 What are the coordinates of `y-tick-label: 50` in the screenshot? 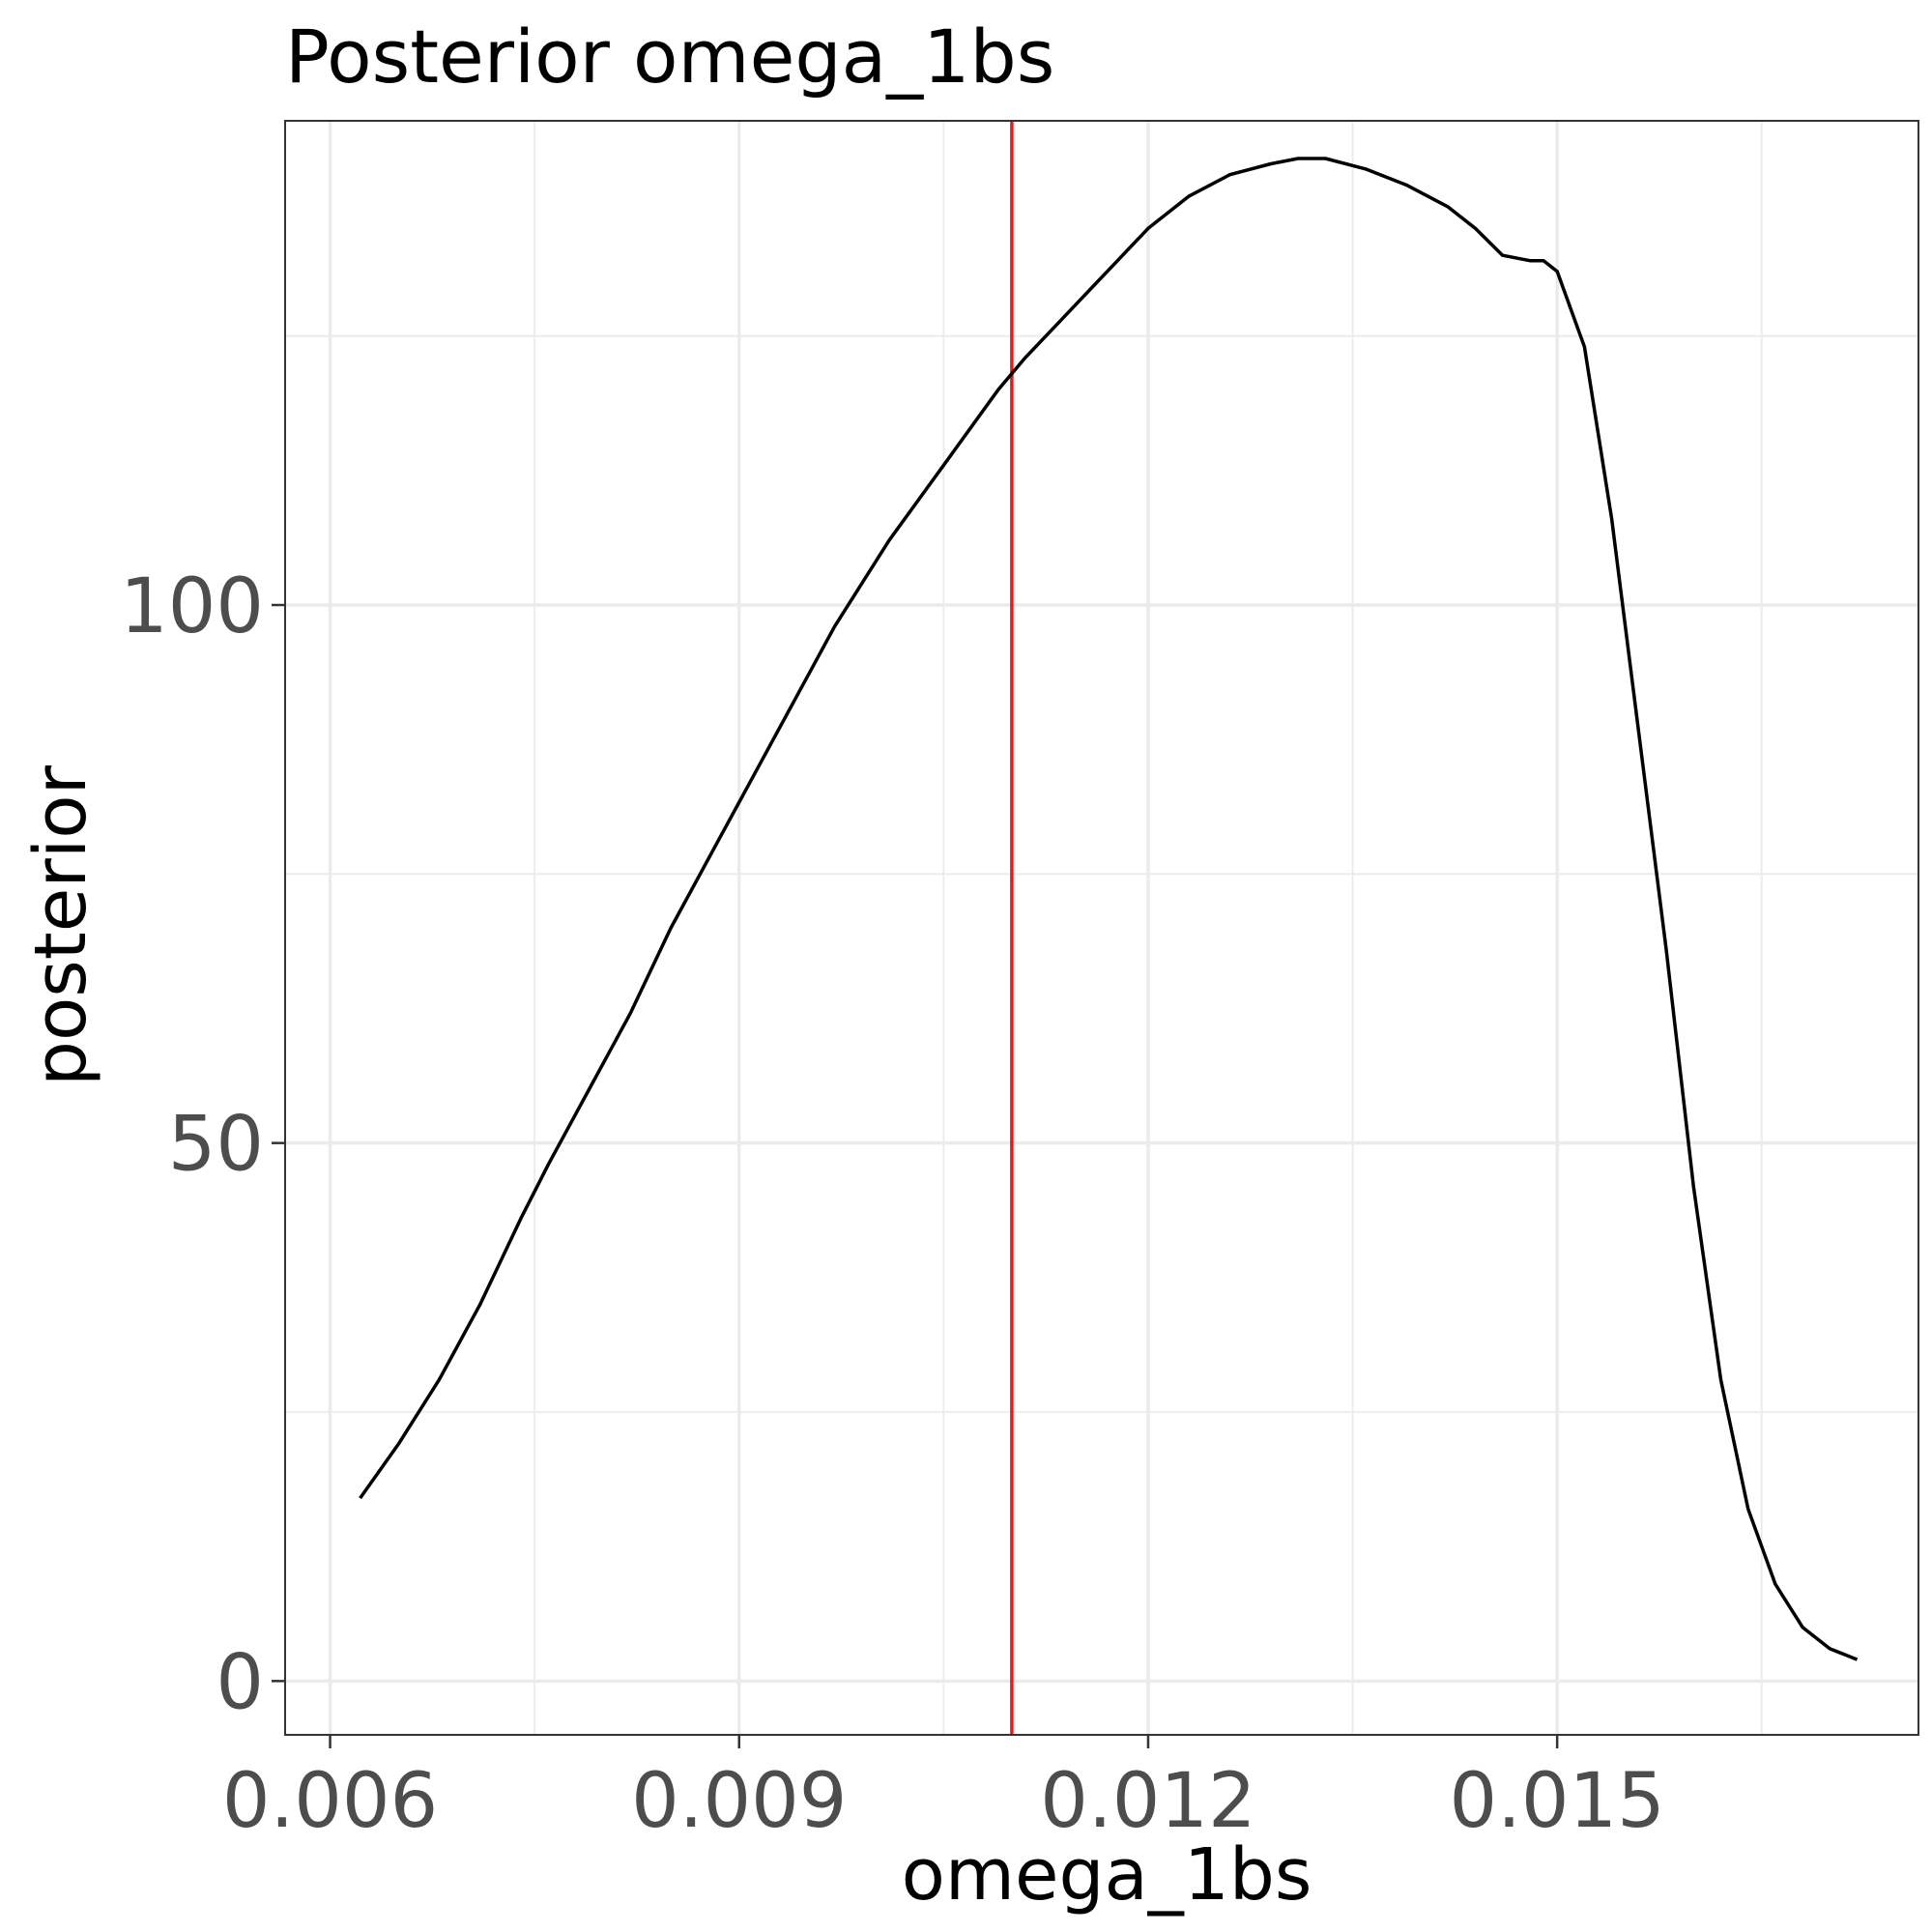 It's located at (216, 1145).